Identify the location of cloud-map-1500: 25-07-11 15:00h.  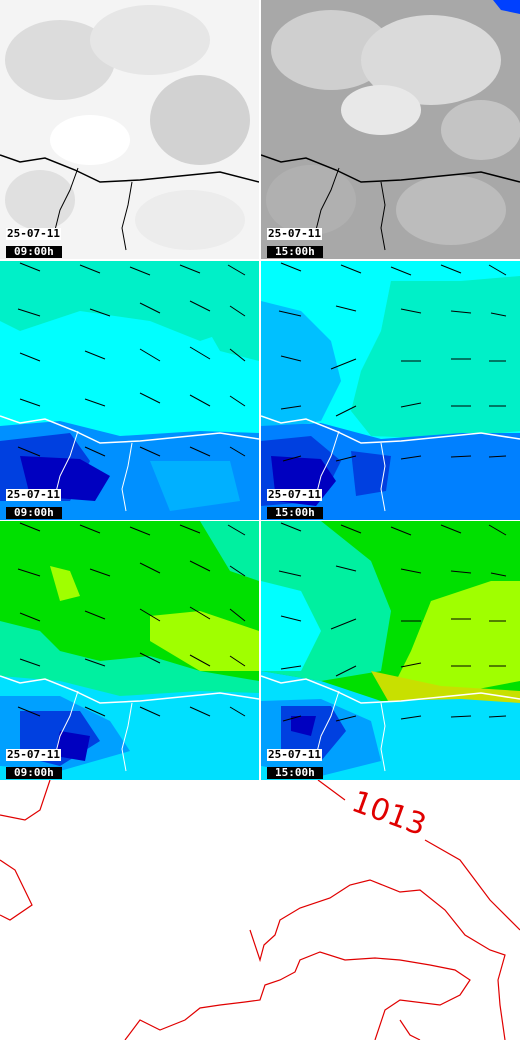
(390, 129).